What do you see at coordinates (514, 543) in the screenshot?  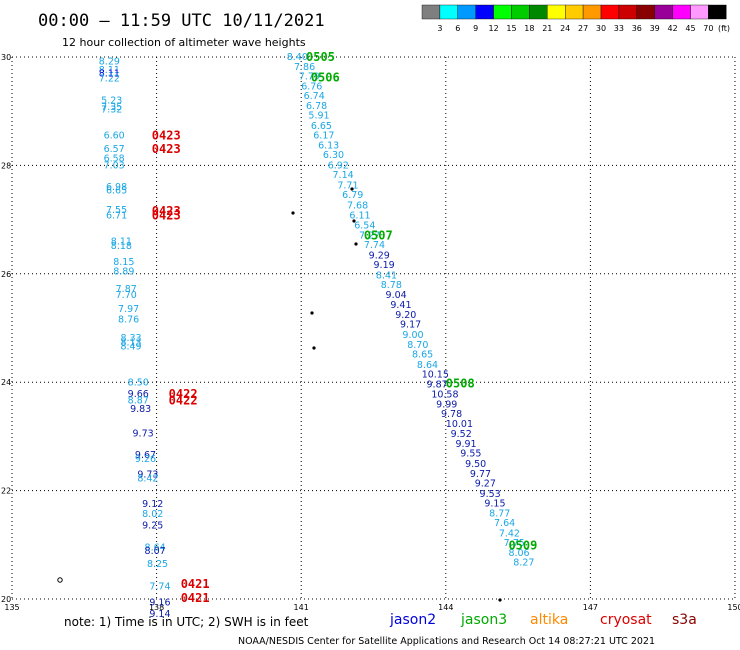 I see `data-point-jason3: 7.75` at bounding box center [514, 543].